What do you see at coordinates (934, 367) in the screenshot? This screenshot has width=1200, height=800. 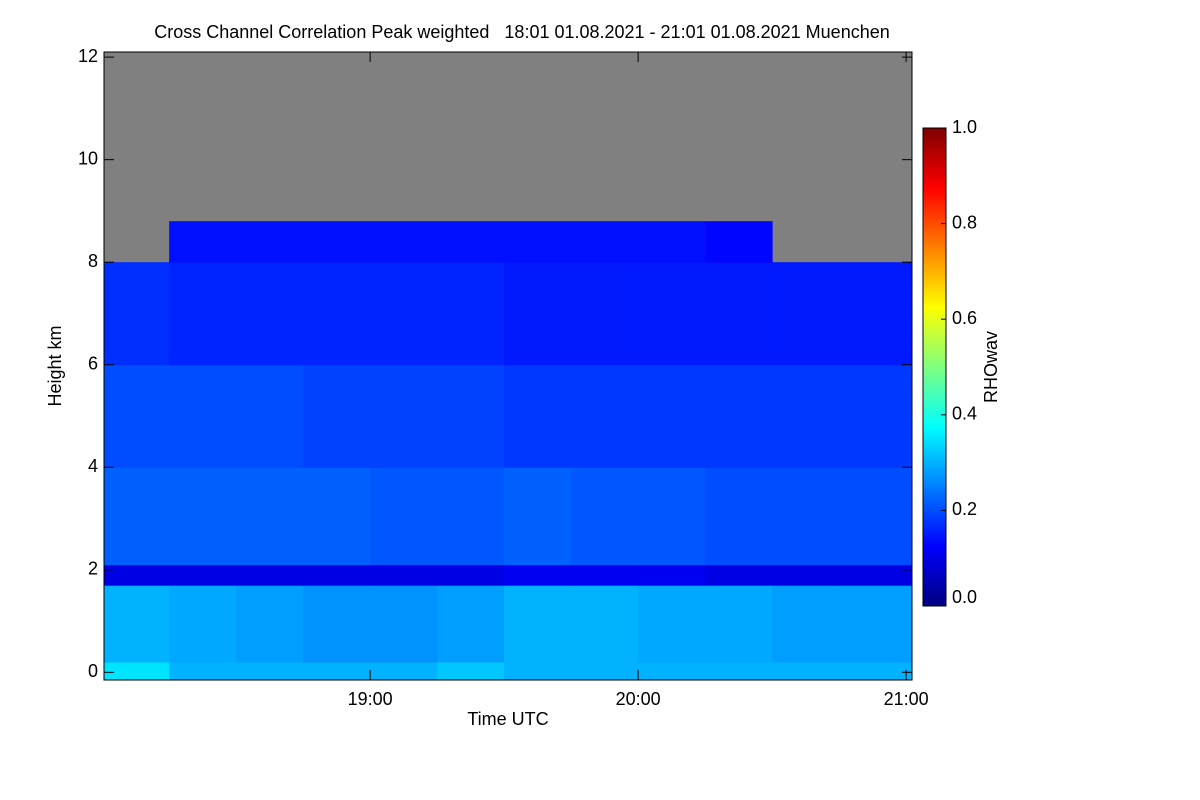 I see `colorbar` at bounding box center [934, 367].